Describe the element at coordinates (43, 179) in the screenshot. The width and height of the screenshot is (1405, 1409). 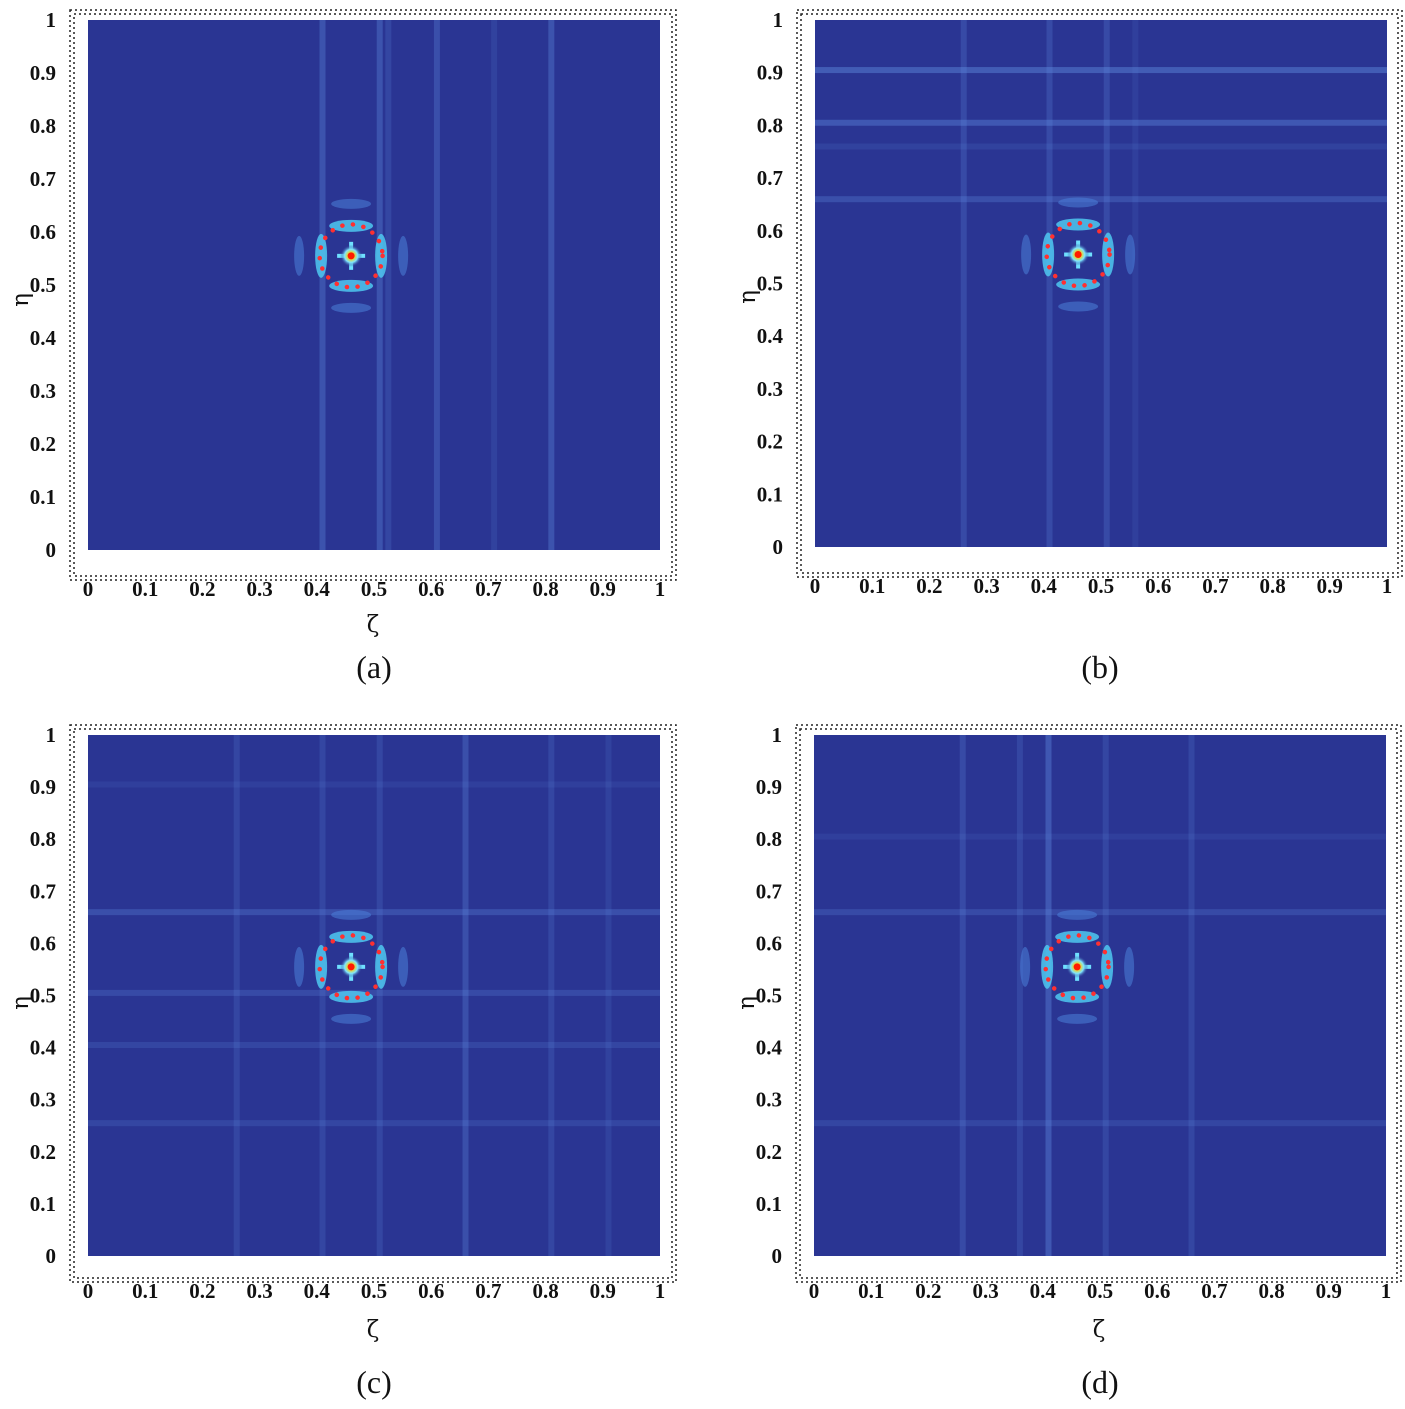
I see `y-tick-label: 0.7` at that location.